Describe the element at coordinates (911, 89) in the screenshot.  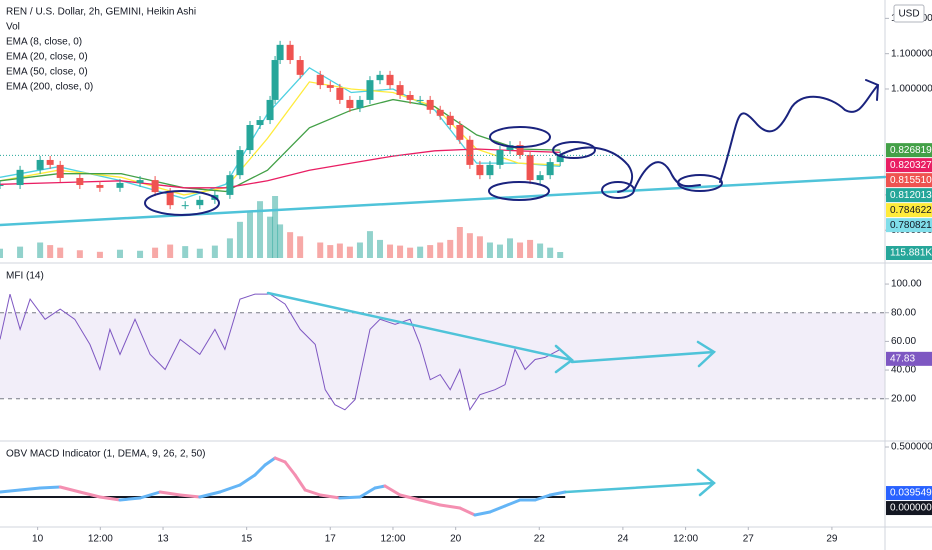
I see `y-tick-label: 1.000000` at that location.